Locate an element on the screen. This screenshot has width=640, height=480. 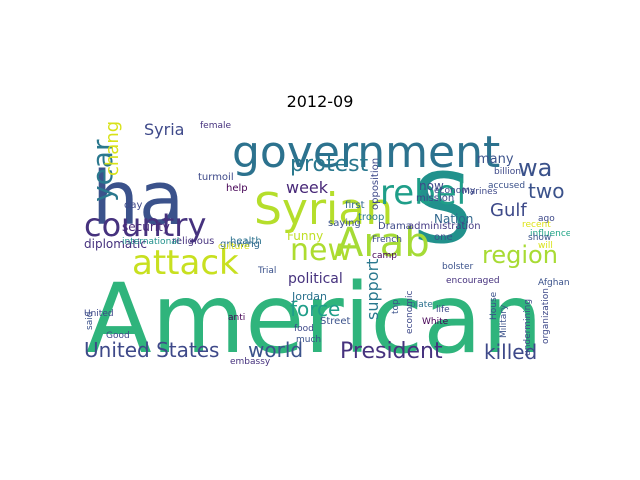
word-syria: Syria is located at coordinates (164, 129).